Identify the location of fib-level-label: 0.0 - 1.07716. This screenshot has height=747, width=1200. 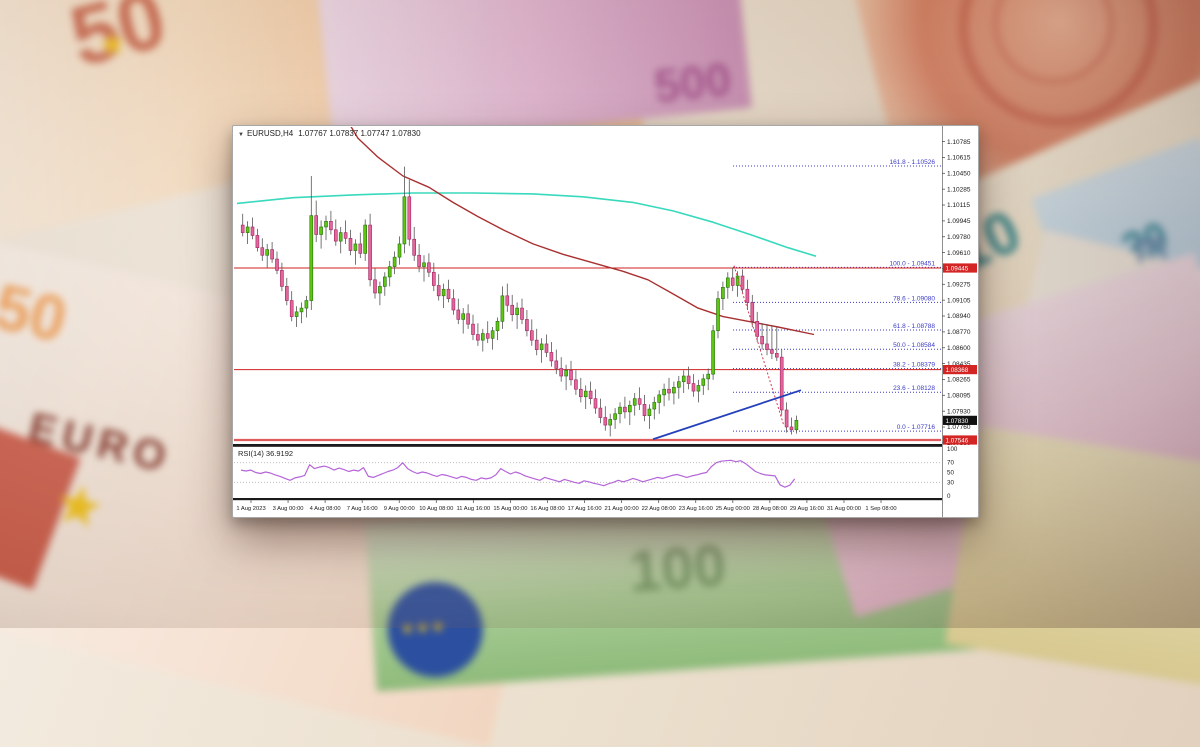
(916, 427).